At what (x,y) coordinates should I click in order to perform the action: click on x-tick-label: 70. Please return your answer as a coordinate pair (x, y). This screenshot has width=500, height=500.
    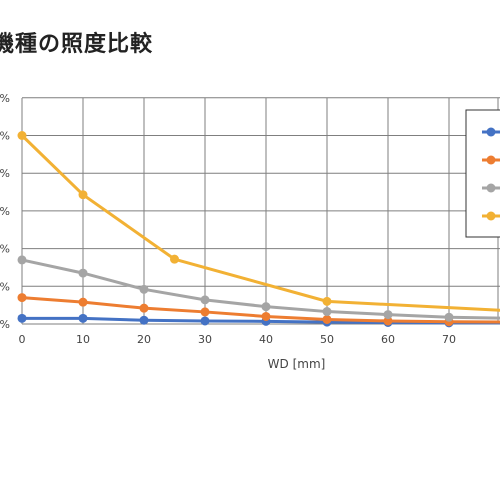
    Looking at the image, I should click on (449, 339).